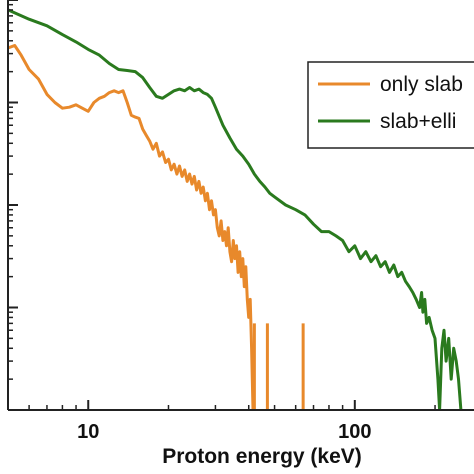  I want to click on legend-label-only-slab: only slab, so click(421, 84).